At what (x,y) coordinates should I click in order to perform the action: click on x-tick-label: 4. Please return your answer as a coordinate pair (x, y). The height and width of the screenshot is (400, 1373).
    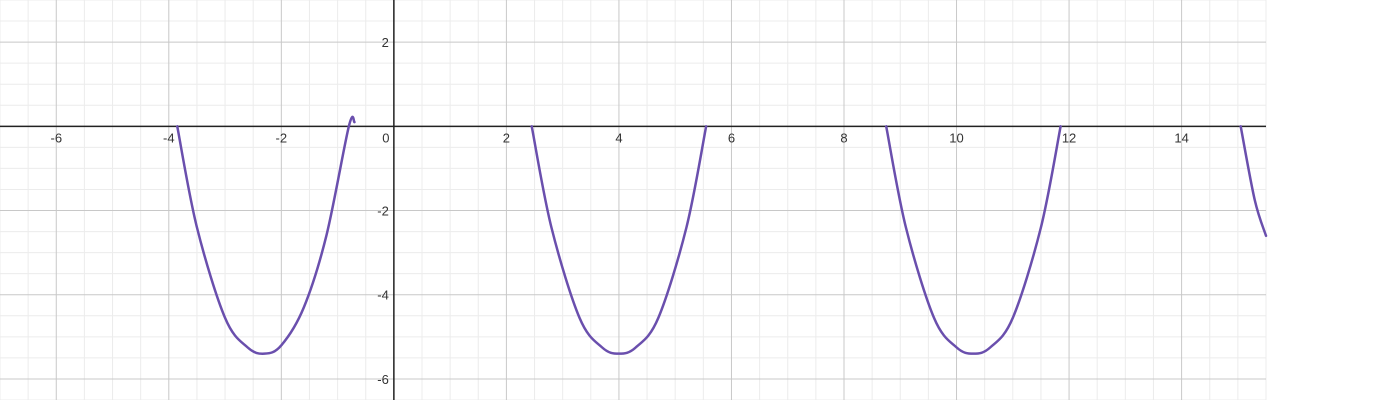
    Looking at the image, I should click on (618, 137).